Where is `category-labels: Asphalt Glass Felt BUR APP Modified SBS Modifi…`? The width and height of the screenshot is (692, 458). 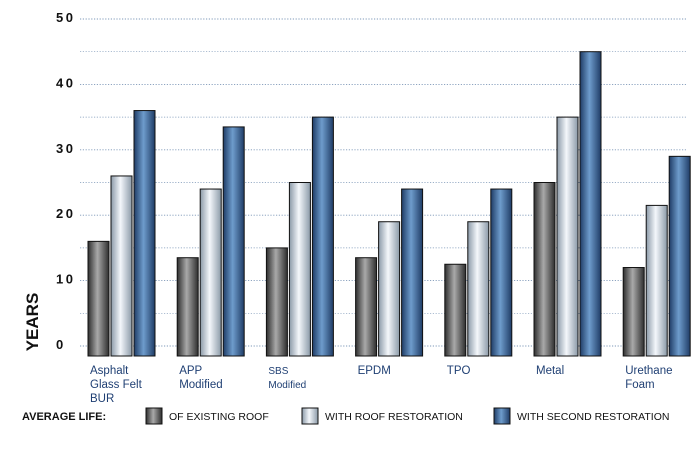 category-labels: Asphalt Glass Felt BUR APP Modified SBS Modifi… is located at coordinates (381, 385).